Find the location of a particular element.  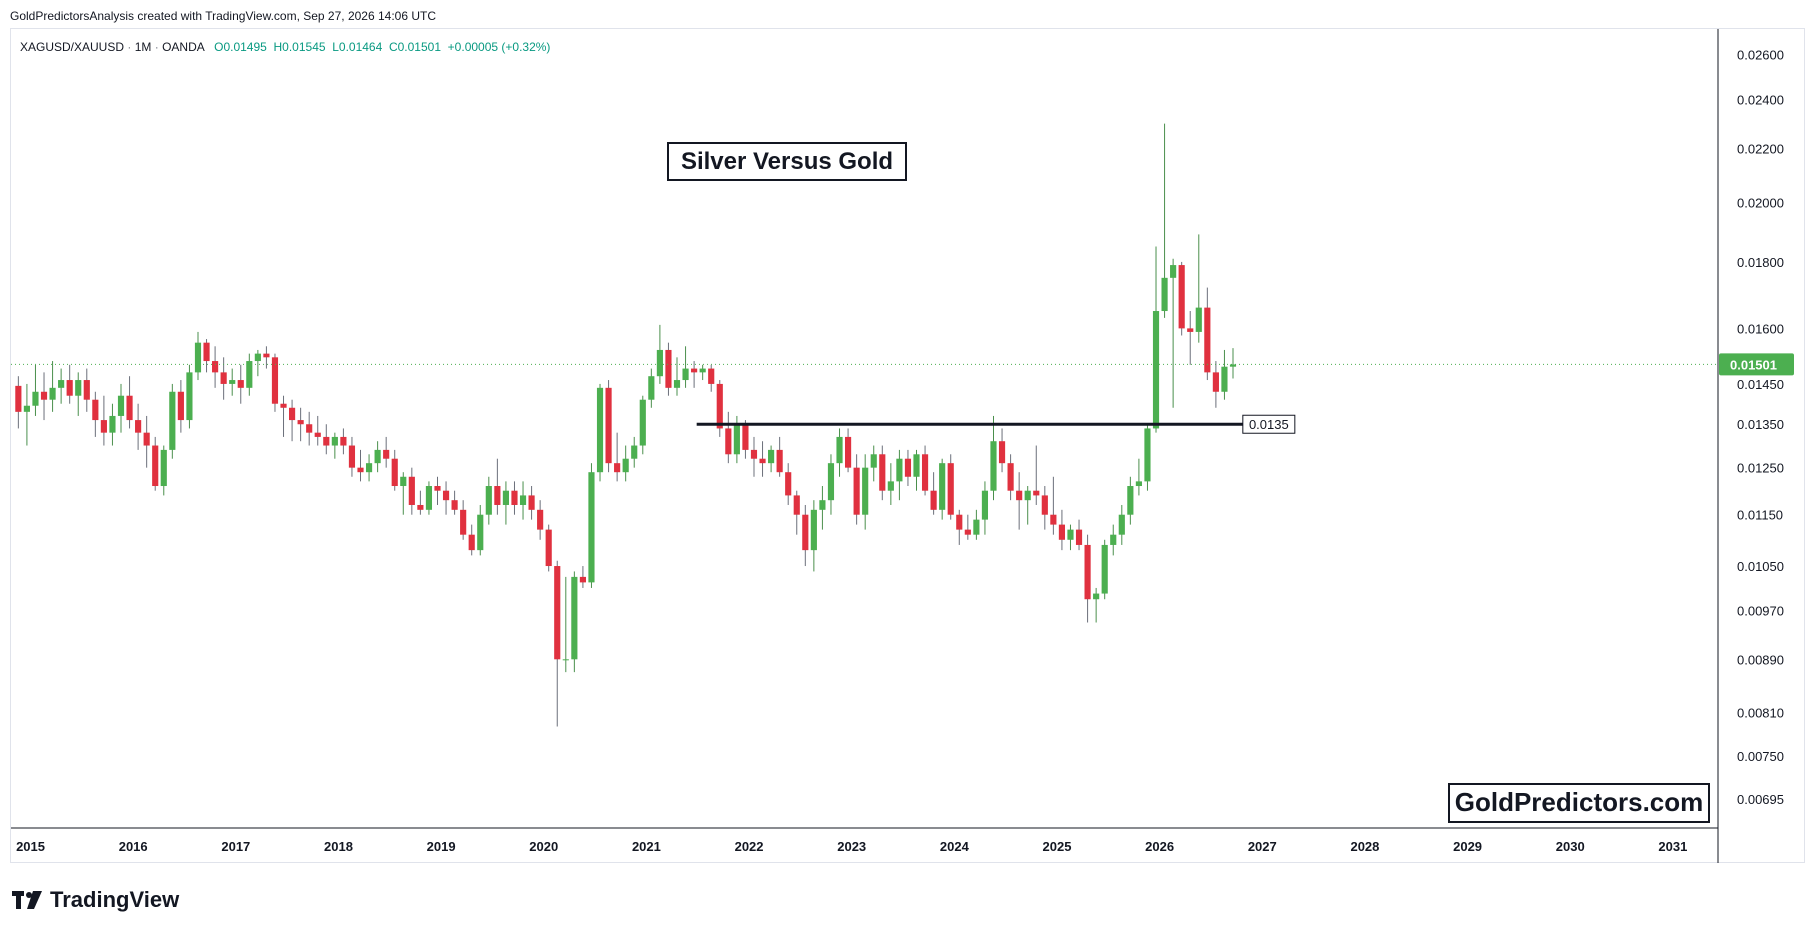

watermark-annotation: GoldPredictors.com is located at coordinates (1579, 803).